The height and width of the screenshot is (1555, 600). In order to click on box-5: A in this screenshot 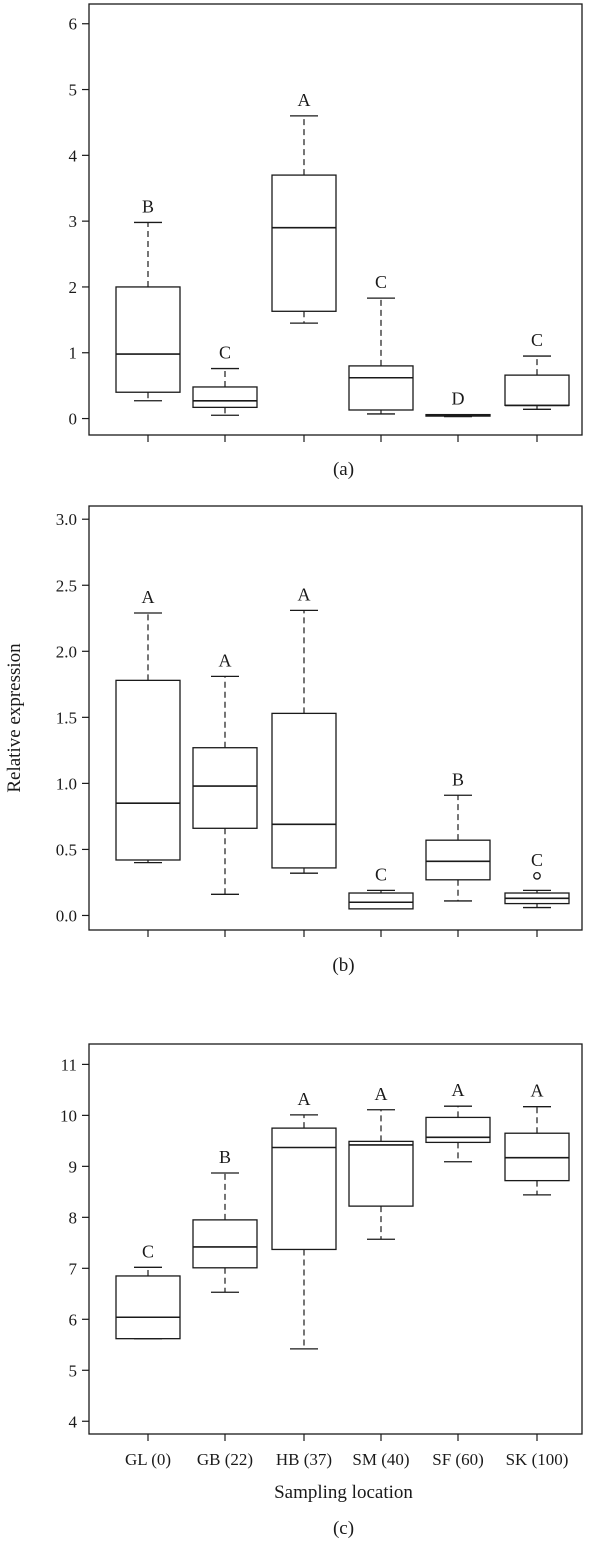, I will do `click(458, 1121)`.